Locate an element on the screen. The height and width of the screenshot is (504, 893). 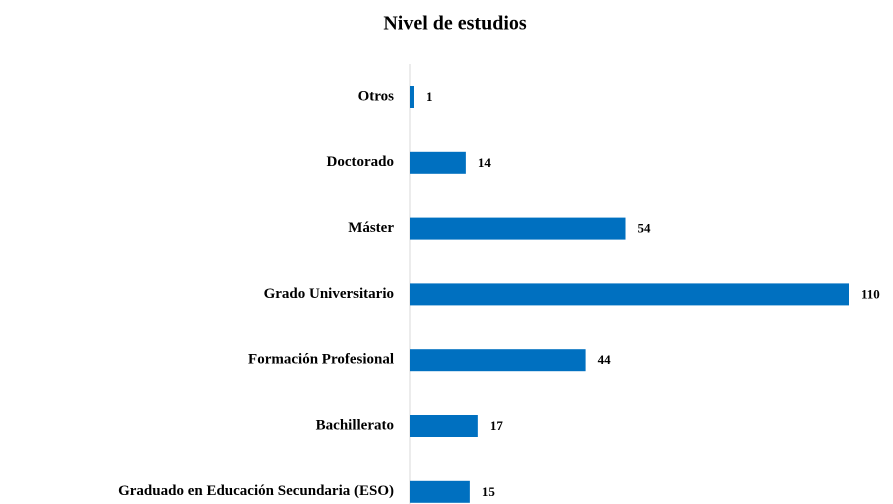
data-label: 1 is located at coordinates (429, 96).